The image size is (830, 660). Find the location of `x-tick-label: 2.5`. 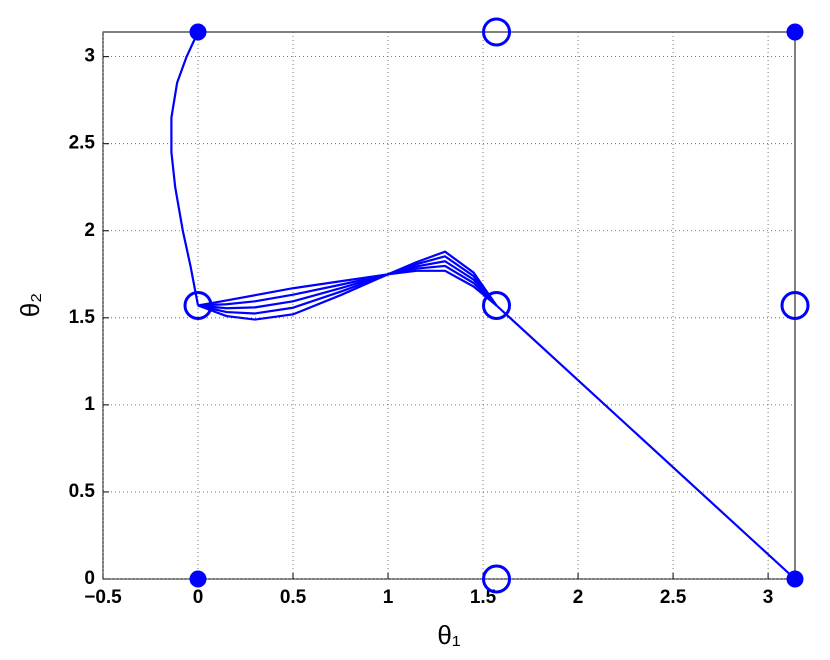

x-tick-label: 2.5 is located at coordinates (673, 597).